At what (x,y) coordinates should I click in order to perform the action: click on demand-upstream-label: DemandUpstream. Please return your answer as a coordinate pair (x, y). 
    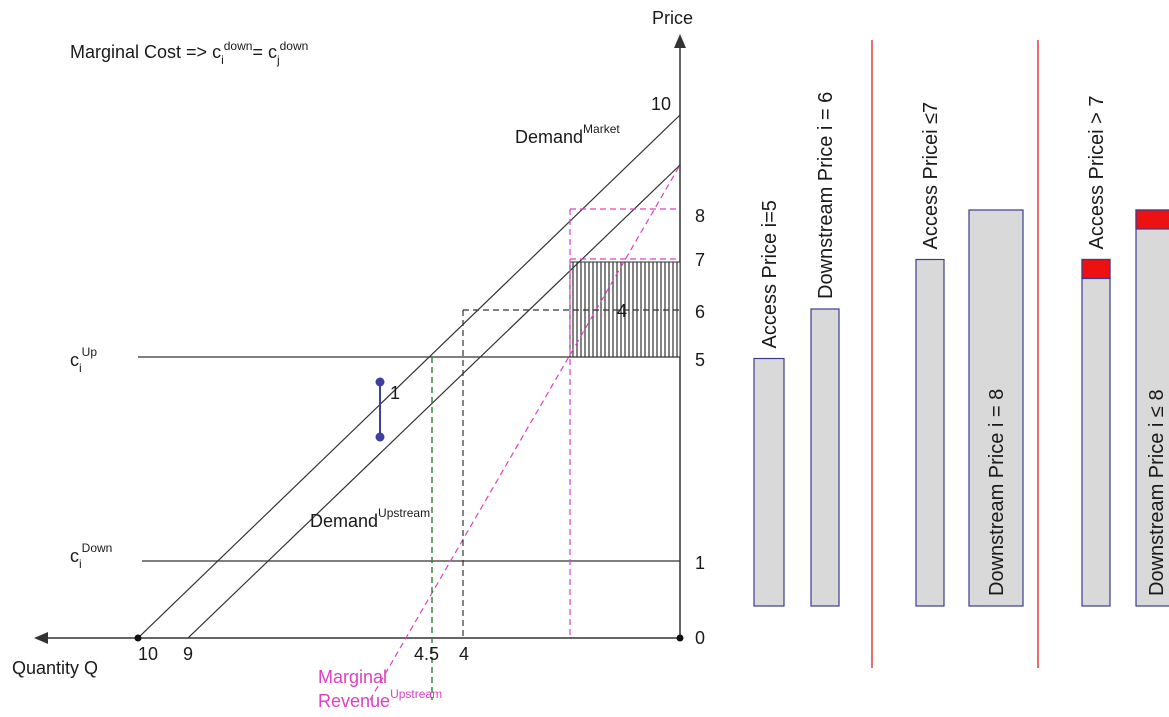
    Looking at the image, I should click on (370, 518).